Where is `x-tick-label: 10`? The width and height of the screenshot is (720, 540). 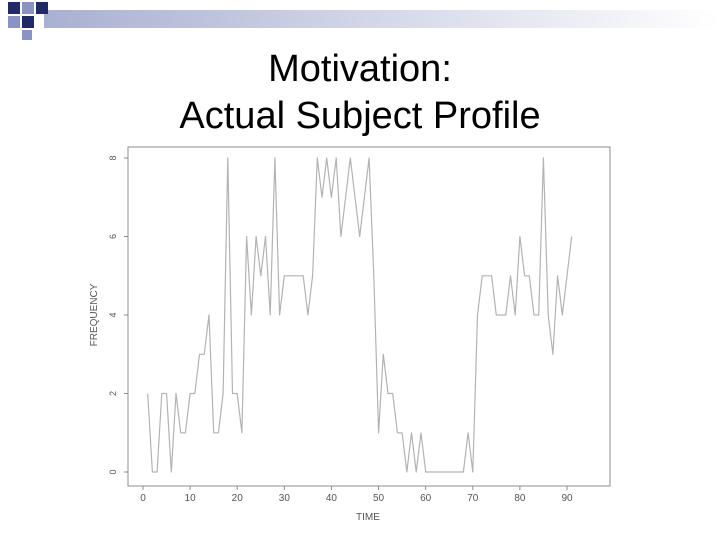 x-tick-label: 10 is located at coordinates (191, 498).